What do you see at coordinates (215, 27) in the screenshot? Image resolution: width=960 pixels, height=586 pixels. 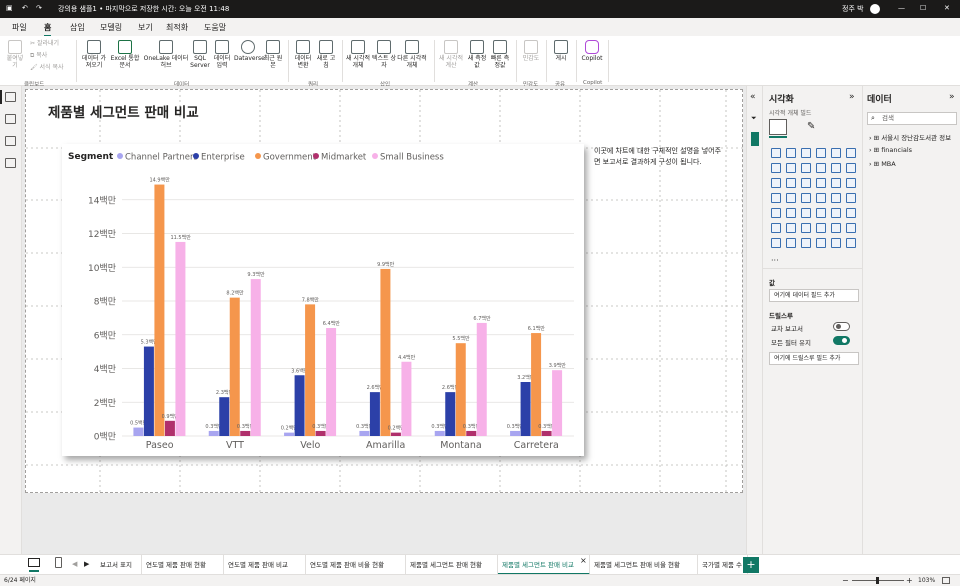 I see `tab-help: 도움말` at bounding box center [215, 27].